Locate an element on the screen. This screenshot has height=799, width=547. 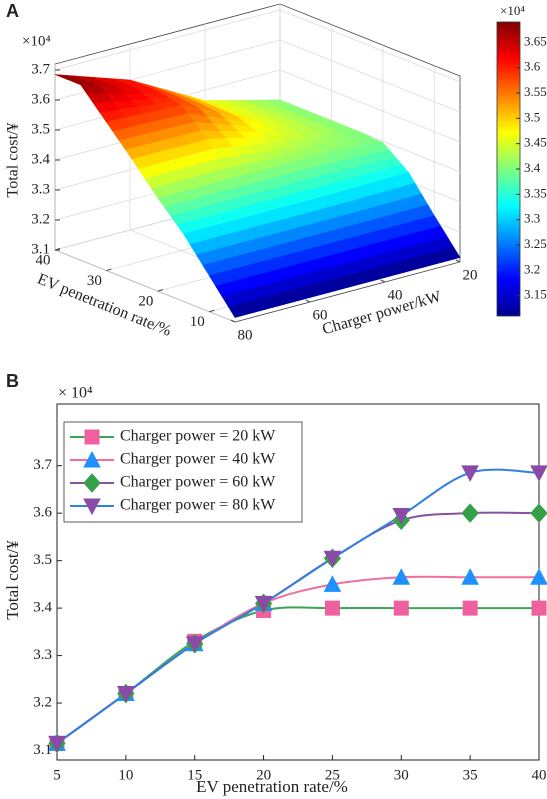
x-axis-title: EV penetration rate/% is located at coordinates (272, 786).